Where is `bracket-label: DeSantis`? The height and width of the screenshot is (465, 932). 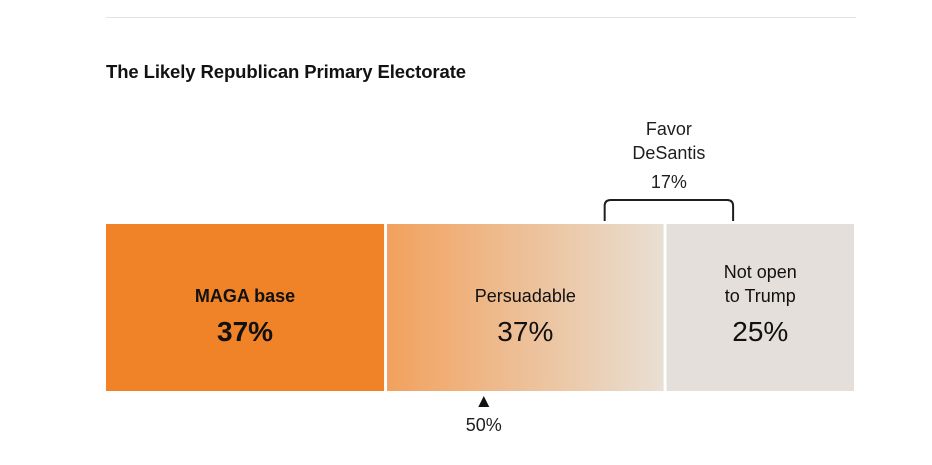
bracket-label: DeSantis is located at coordinates (668, 153).